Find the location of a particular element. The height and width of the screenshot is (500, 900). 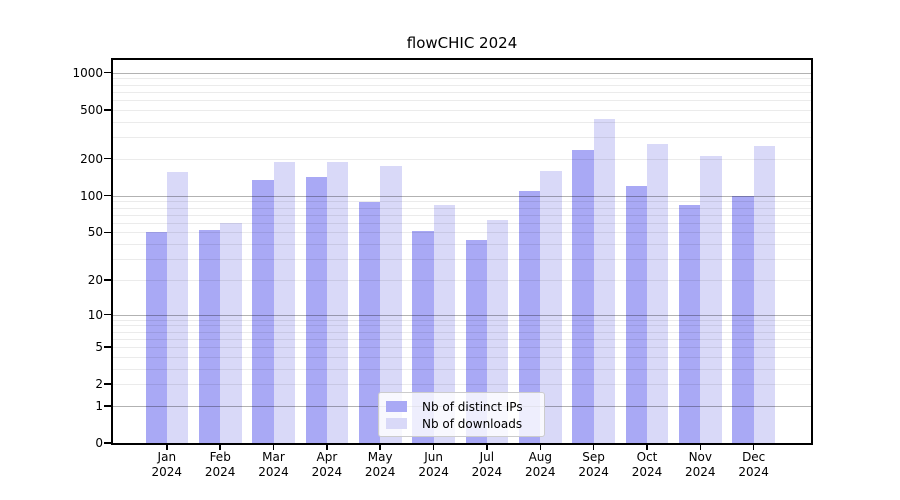

legend-label-distinct-ips: Nb of distinct IPs is located at coordinates (472, 406).